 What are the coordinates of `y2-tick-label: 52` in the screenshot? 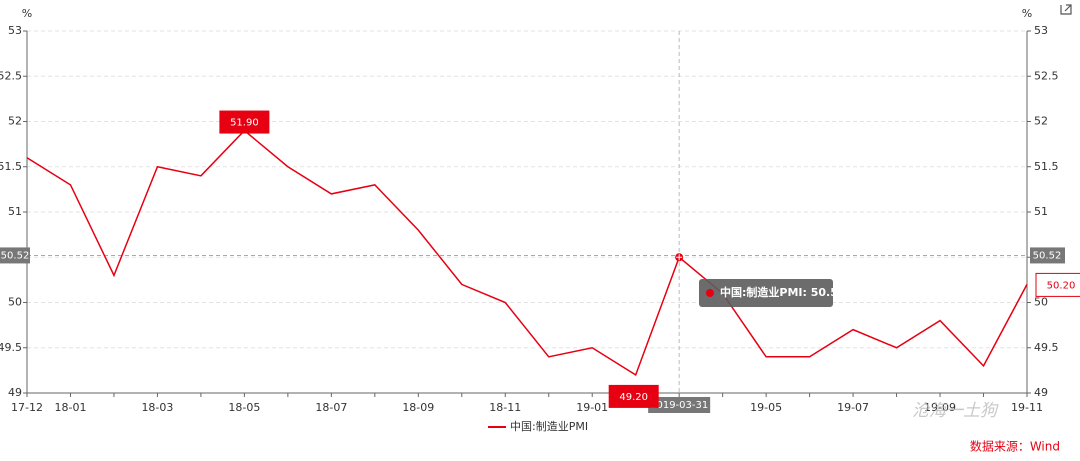 It's located at (1041, 121).